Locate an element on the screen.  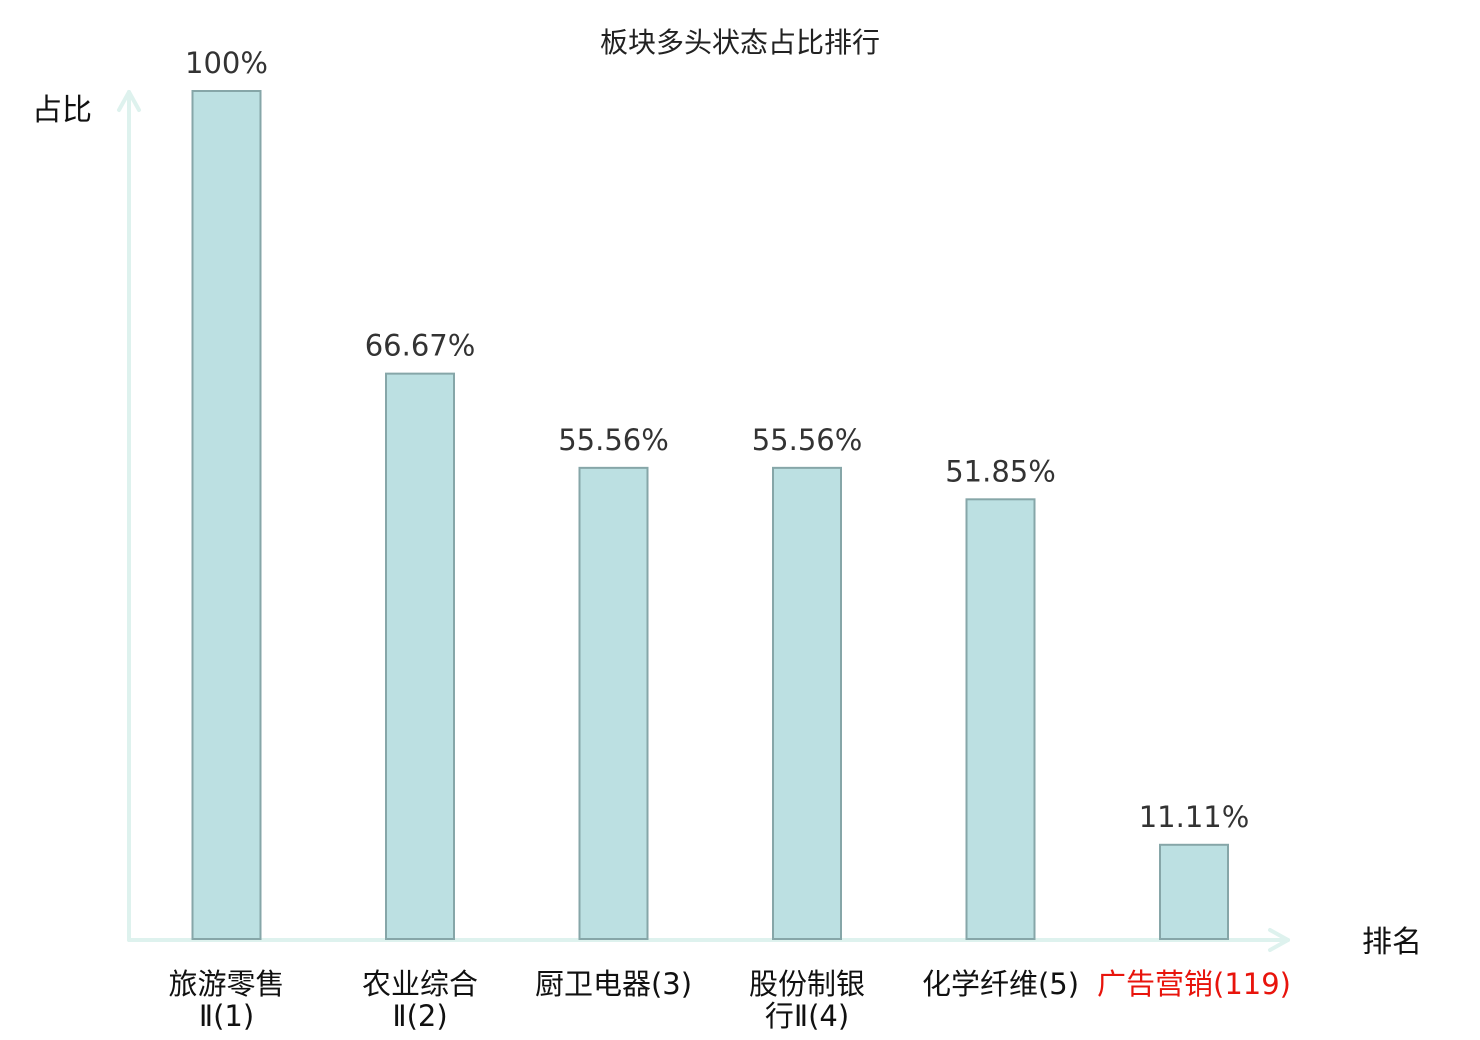
bar-value-label: 51.85% is located at coordinates (1000, 471).